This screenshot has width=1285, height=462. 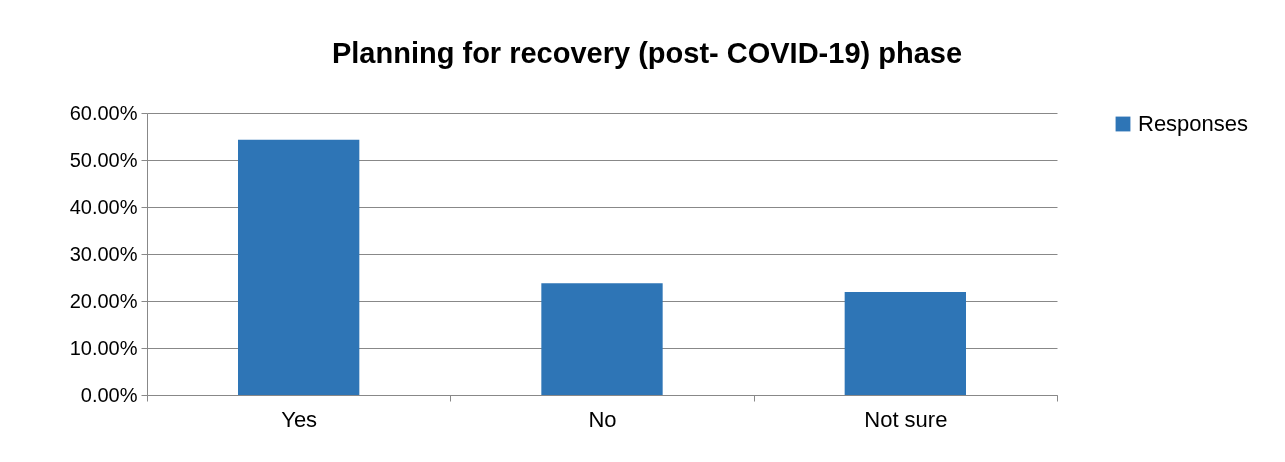 What do you see at coordinates (103, 300) in the screenshot?
I see `y-tick-label: 20.00%` at bounding box center [103, 300].